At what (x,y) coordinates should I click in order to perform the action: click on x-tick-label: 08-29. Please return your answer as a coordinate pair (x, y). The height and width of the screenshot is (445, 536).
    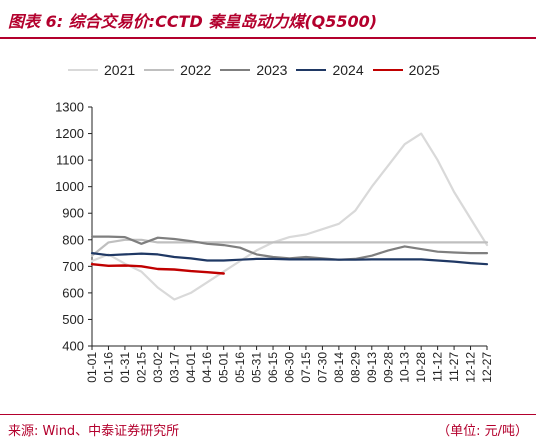
    Looking at the image, I should click on (355, 367).